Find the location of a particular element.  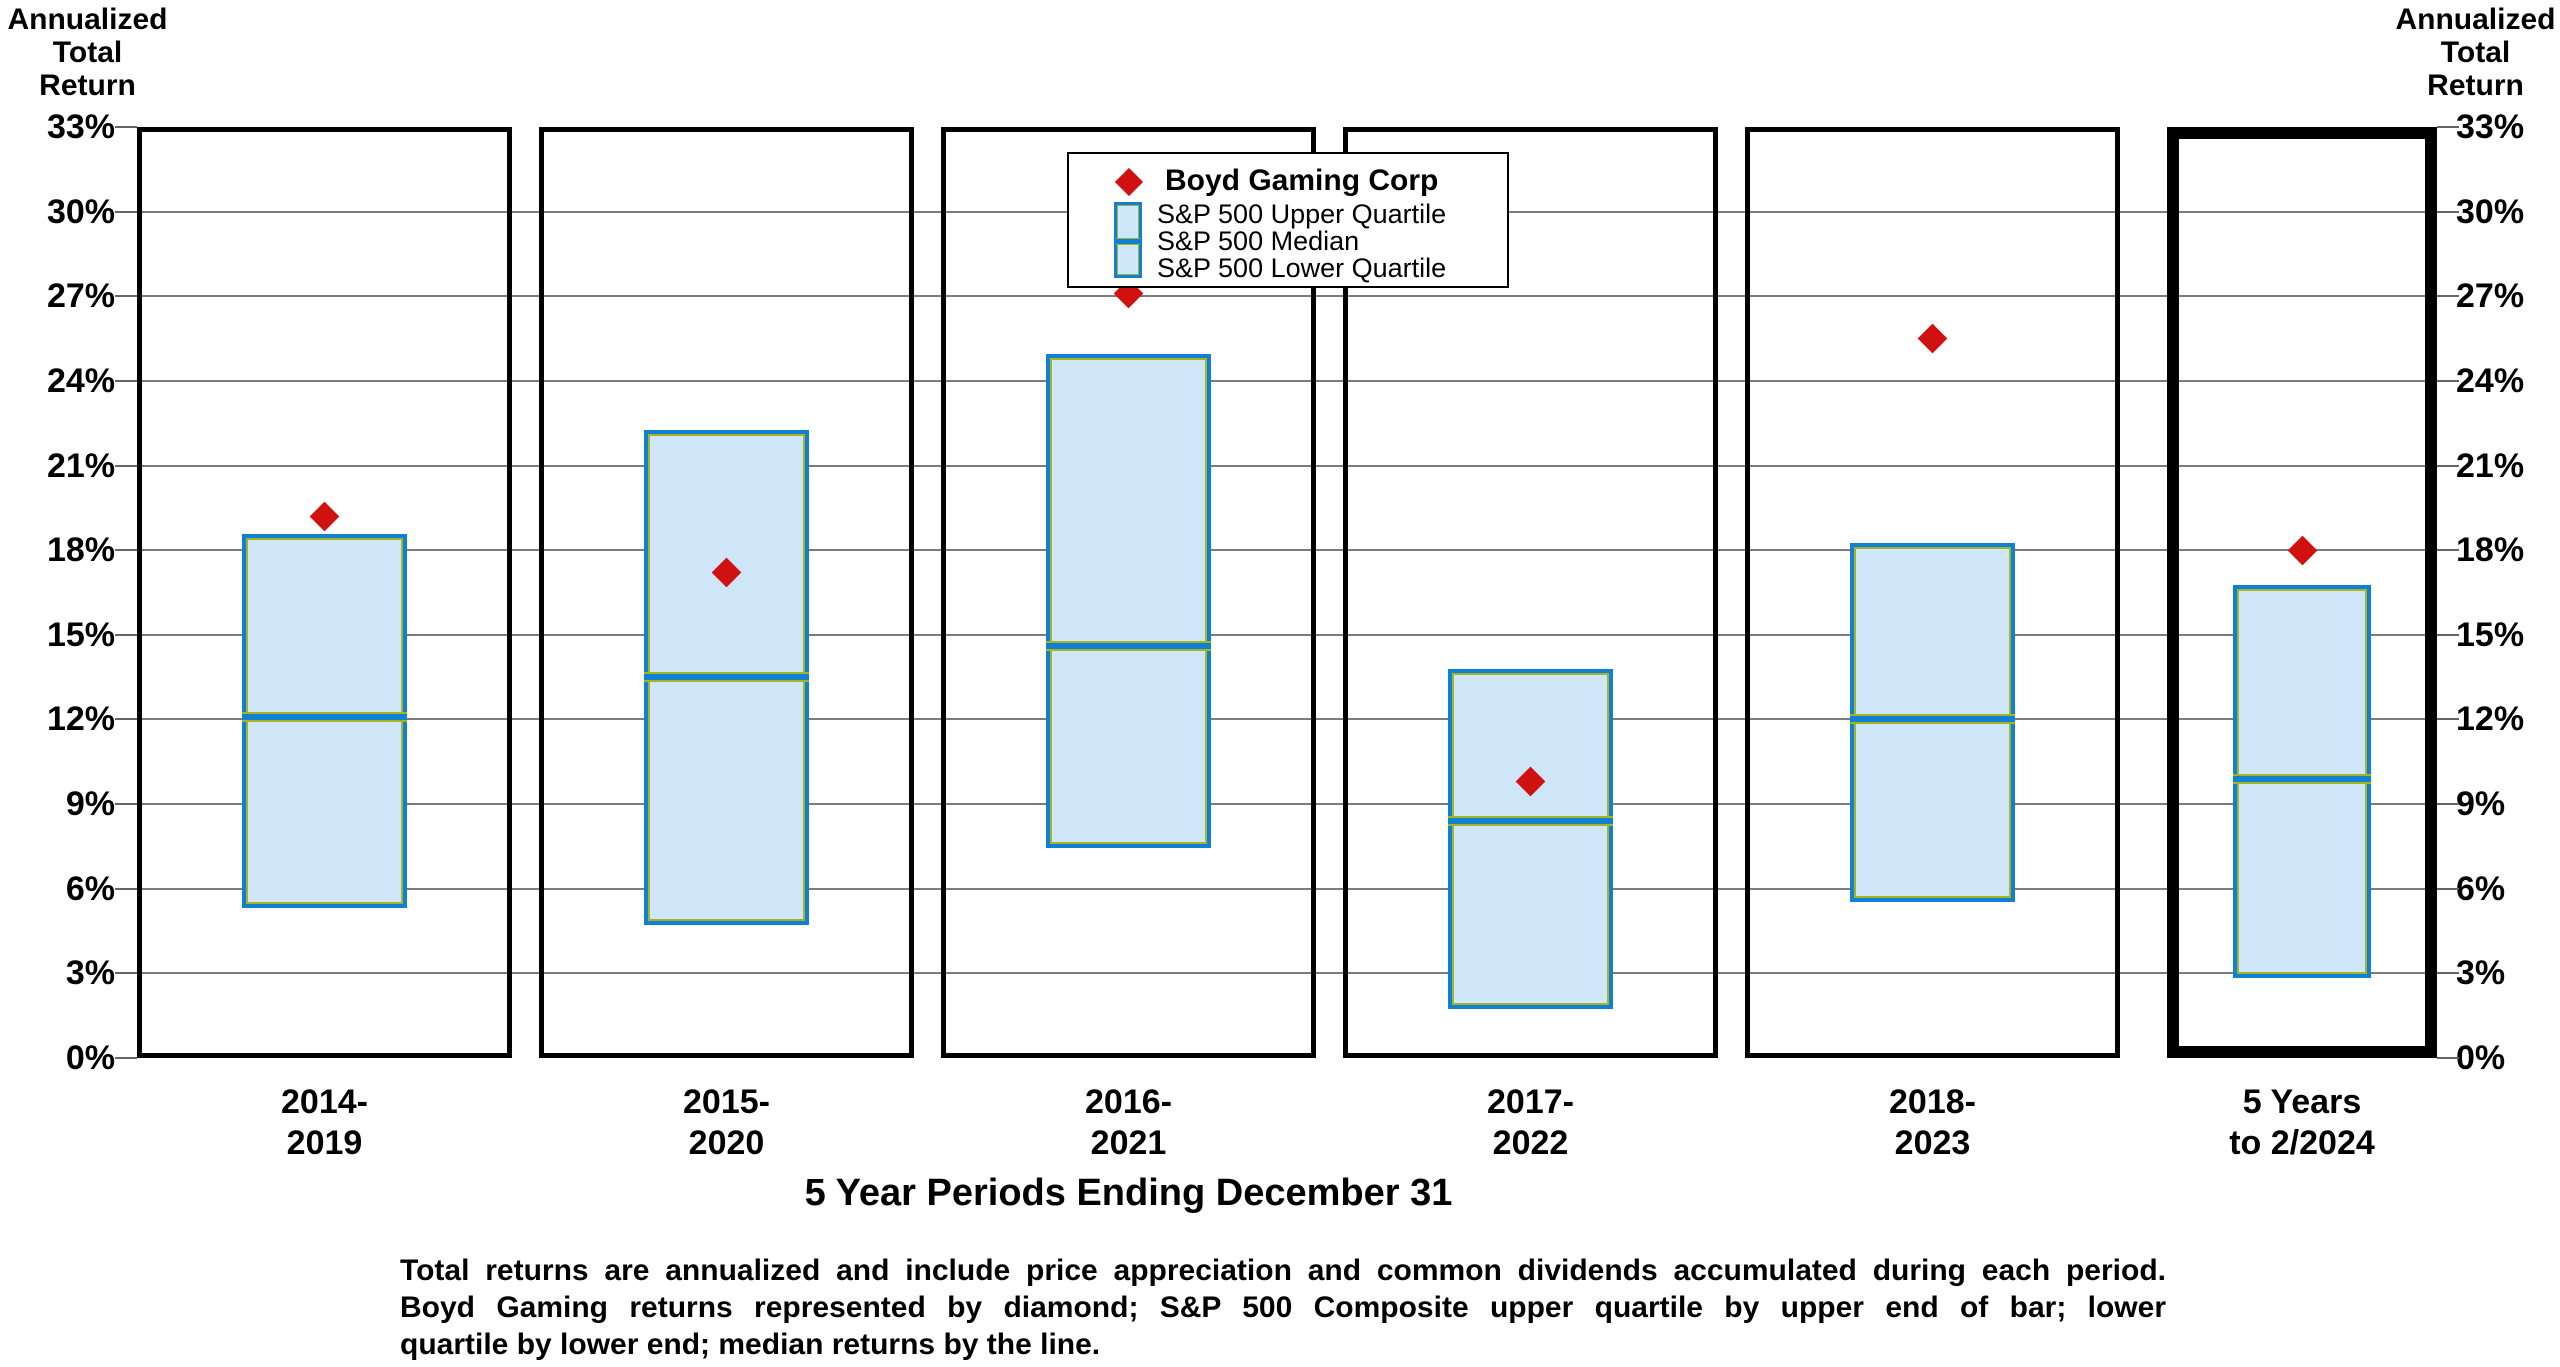

boyd-diamond-icon is located at coordinates (1129, 182).